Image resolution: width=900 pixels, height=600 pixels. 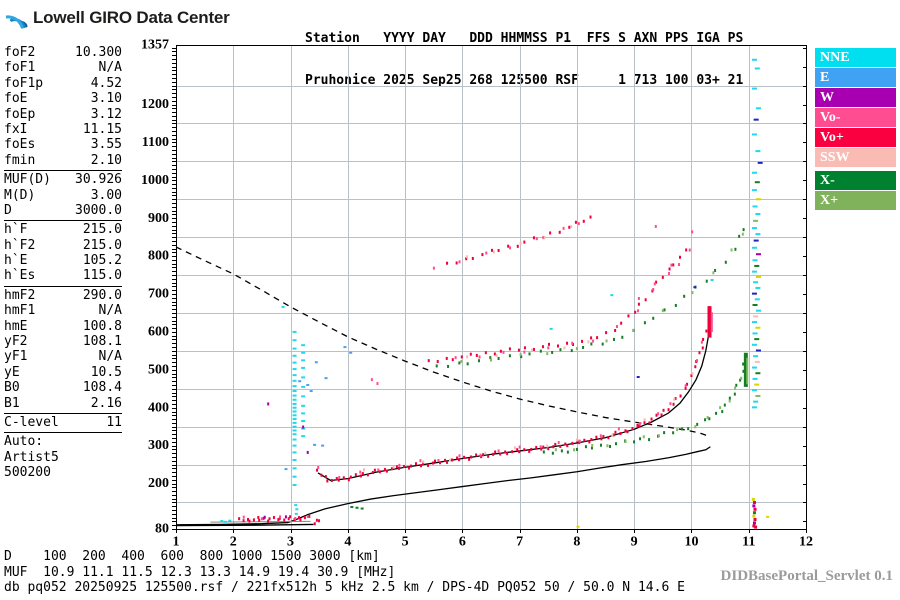 I want to click on legend-item-voplus: Vo+, so click(x=855, y=137).